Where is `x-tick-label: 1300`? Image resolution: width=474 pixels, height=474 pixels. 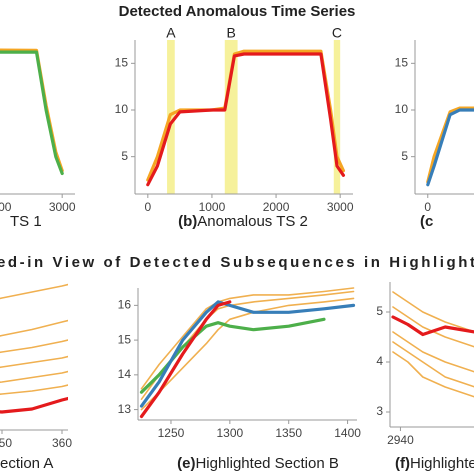
x-tick-label: 1300 is located at coordinates (229, 433).